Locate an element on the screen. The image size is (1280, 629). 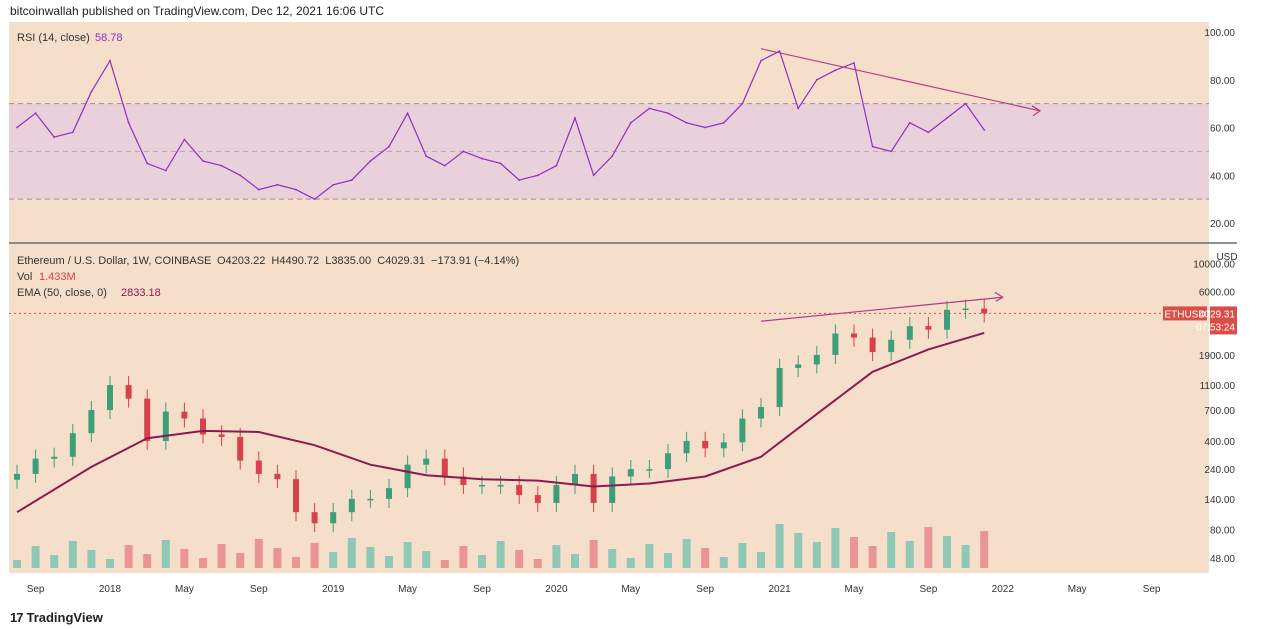
time-axis-label: 2019 is located at coordinates (333, 589).